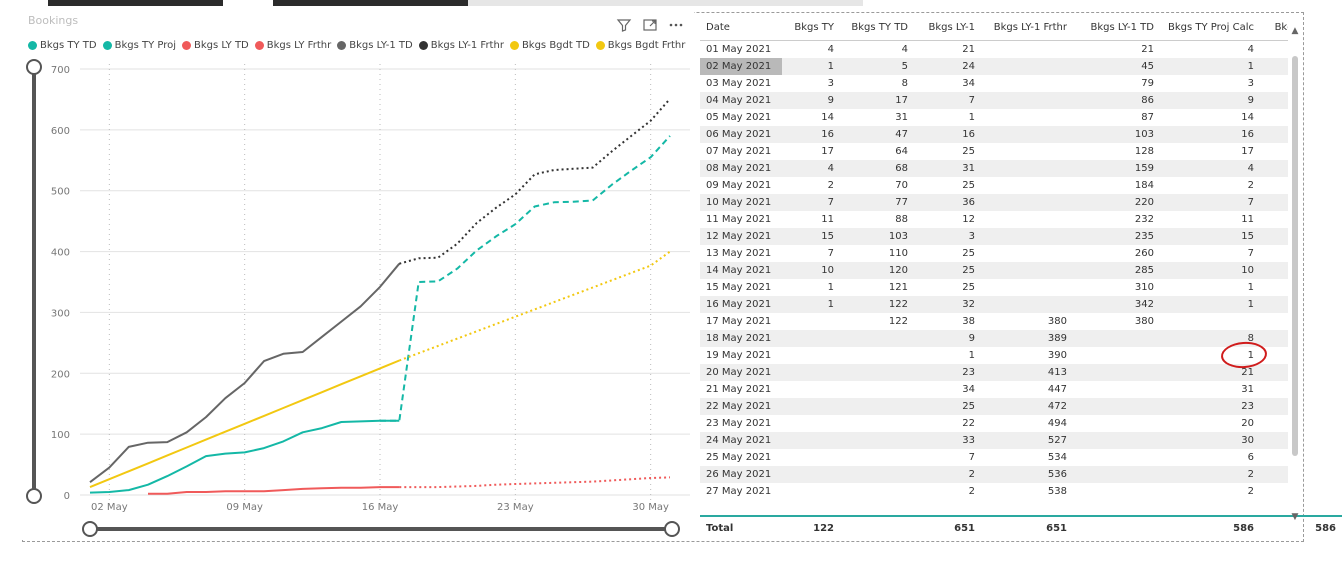 This screenshot has width=1344, height=563. Describe the element at coordinates (640, 45) in the screenshot. I see `legend-item: Bkgs Bgdt Frthr` at that location.